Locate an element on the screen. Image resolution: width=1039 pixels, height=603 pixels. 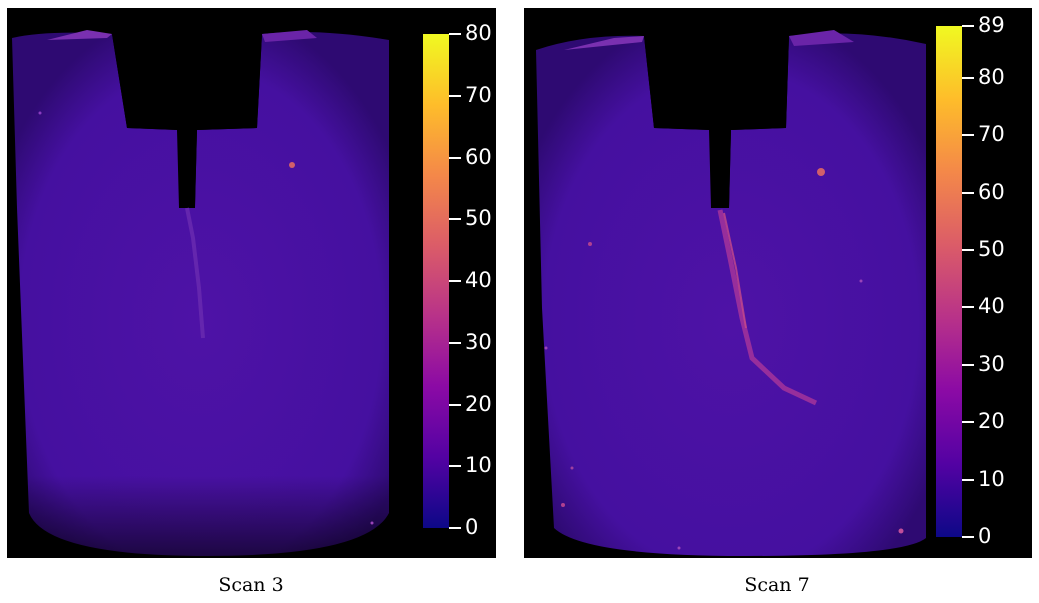
colorbar-tick-label: 89 is located at coordinates (991, 25).